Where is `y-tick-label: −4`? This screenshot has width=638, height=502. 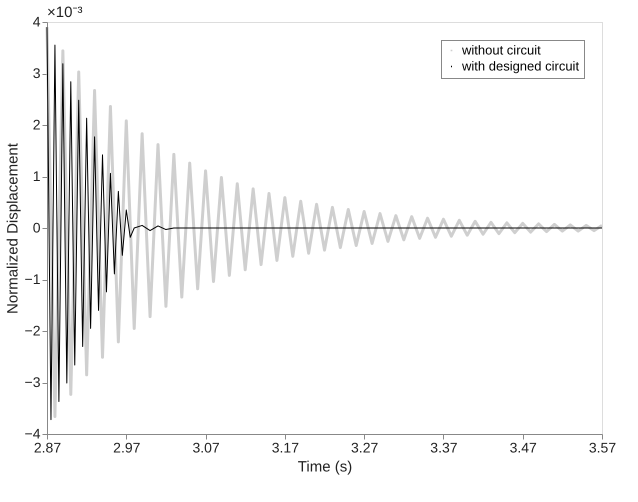 y-tick-label: −4 is located at coordinates (32, 434).